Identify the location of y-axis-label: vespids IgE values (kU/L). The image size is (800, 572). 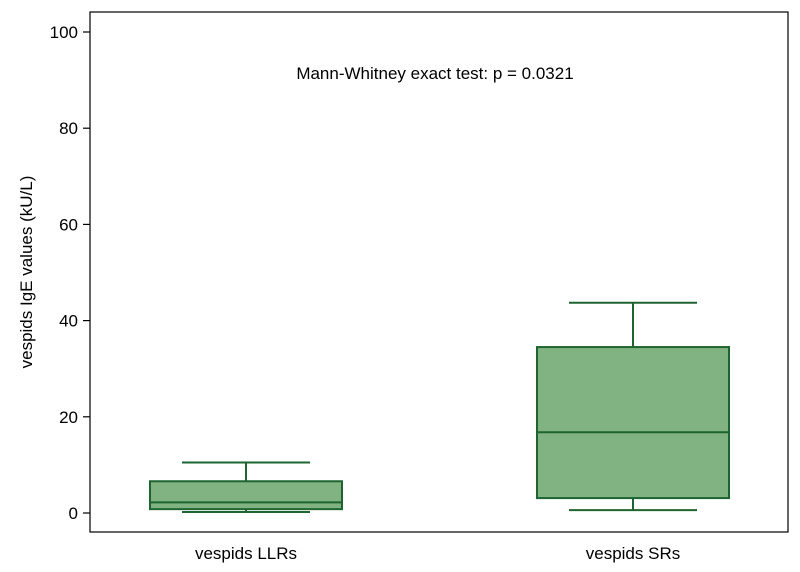
(26, 272).